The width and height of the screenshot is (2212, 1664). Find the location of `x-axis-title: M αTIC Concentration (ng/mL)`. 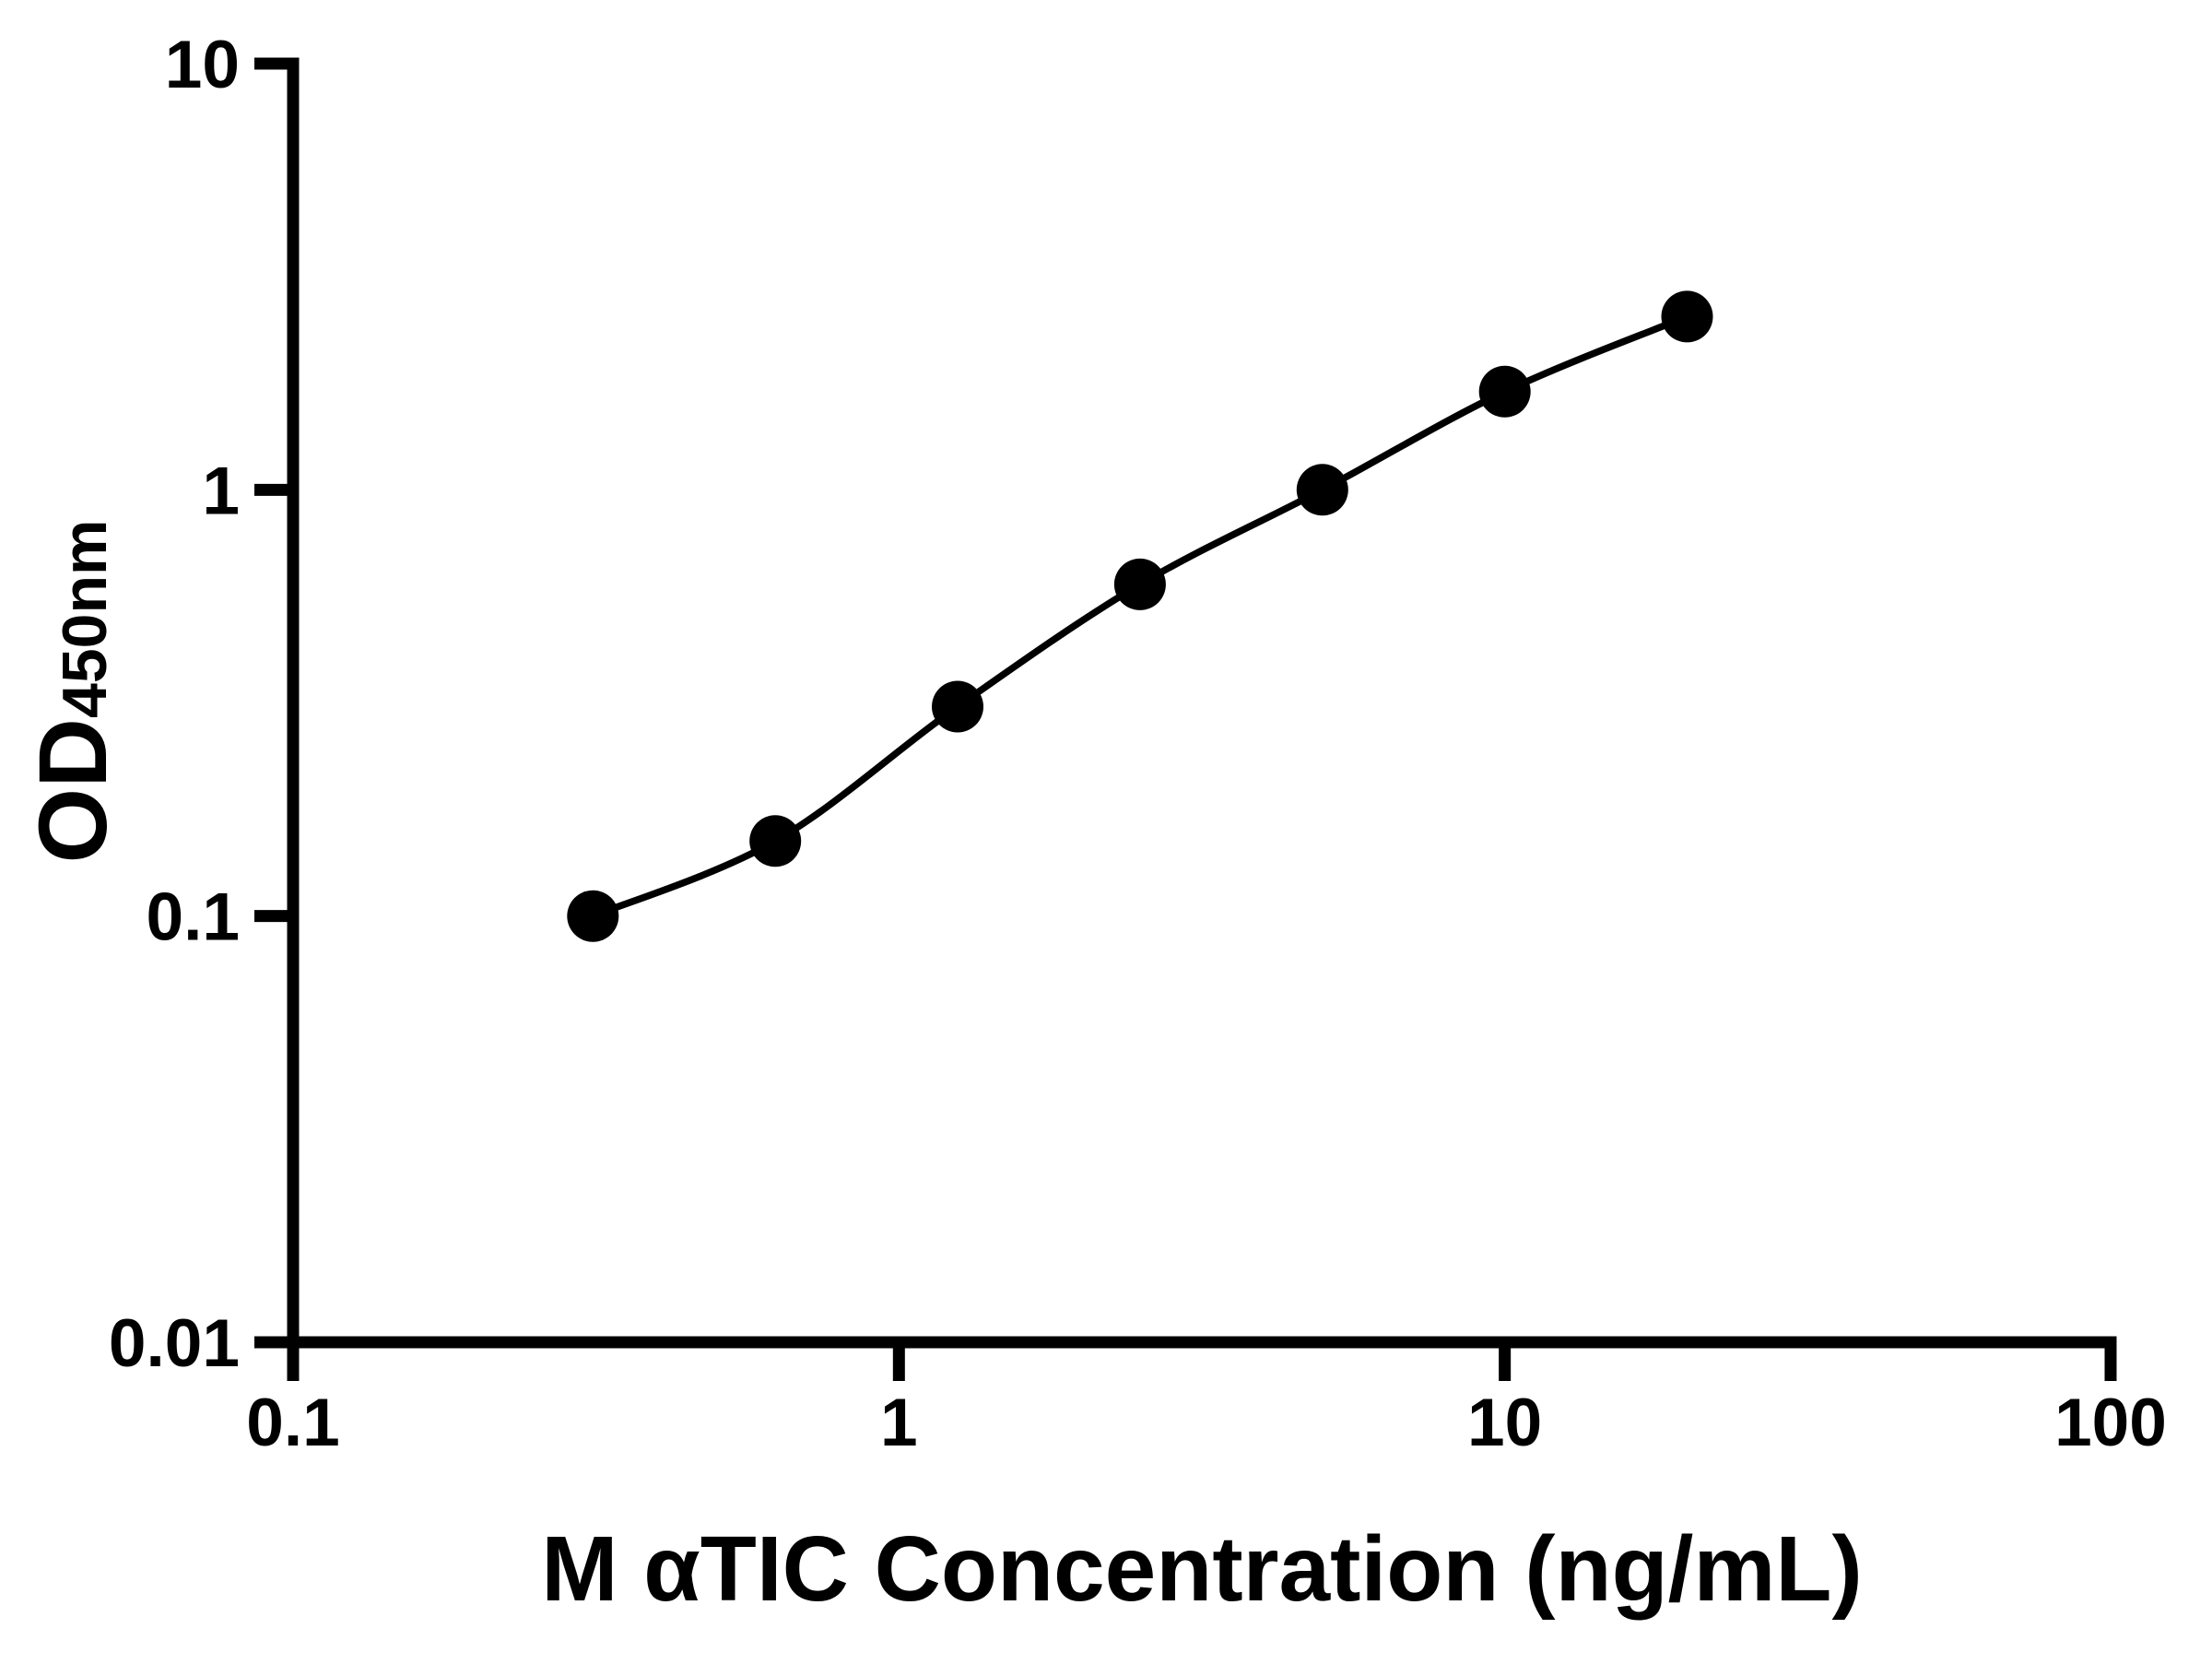

x-axis-title: M αTIC Concentration (ng/mL) is located at coordinates (1202, 1569).